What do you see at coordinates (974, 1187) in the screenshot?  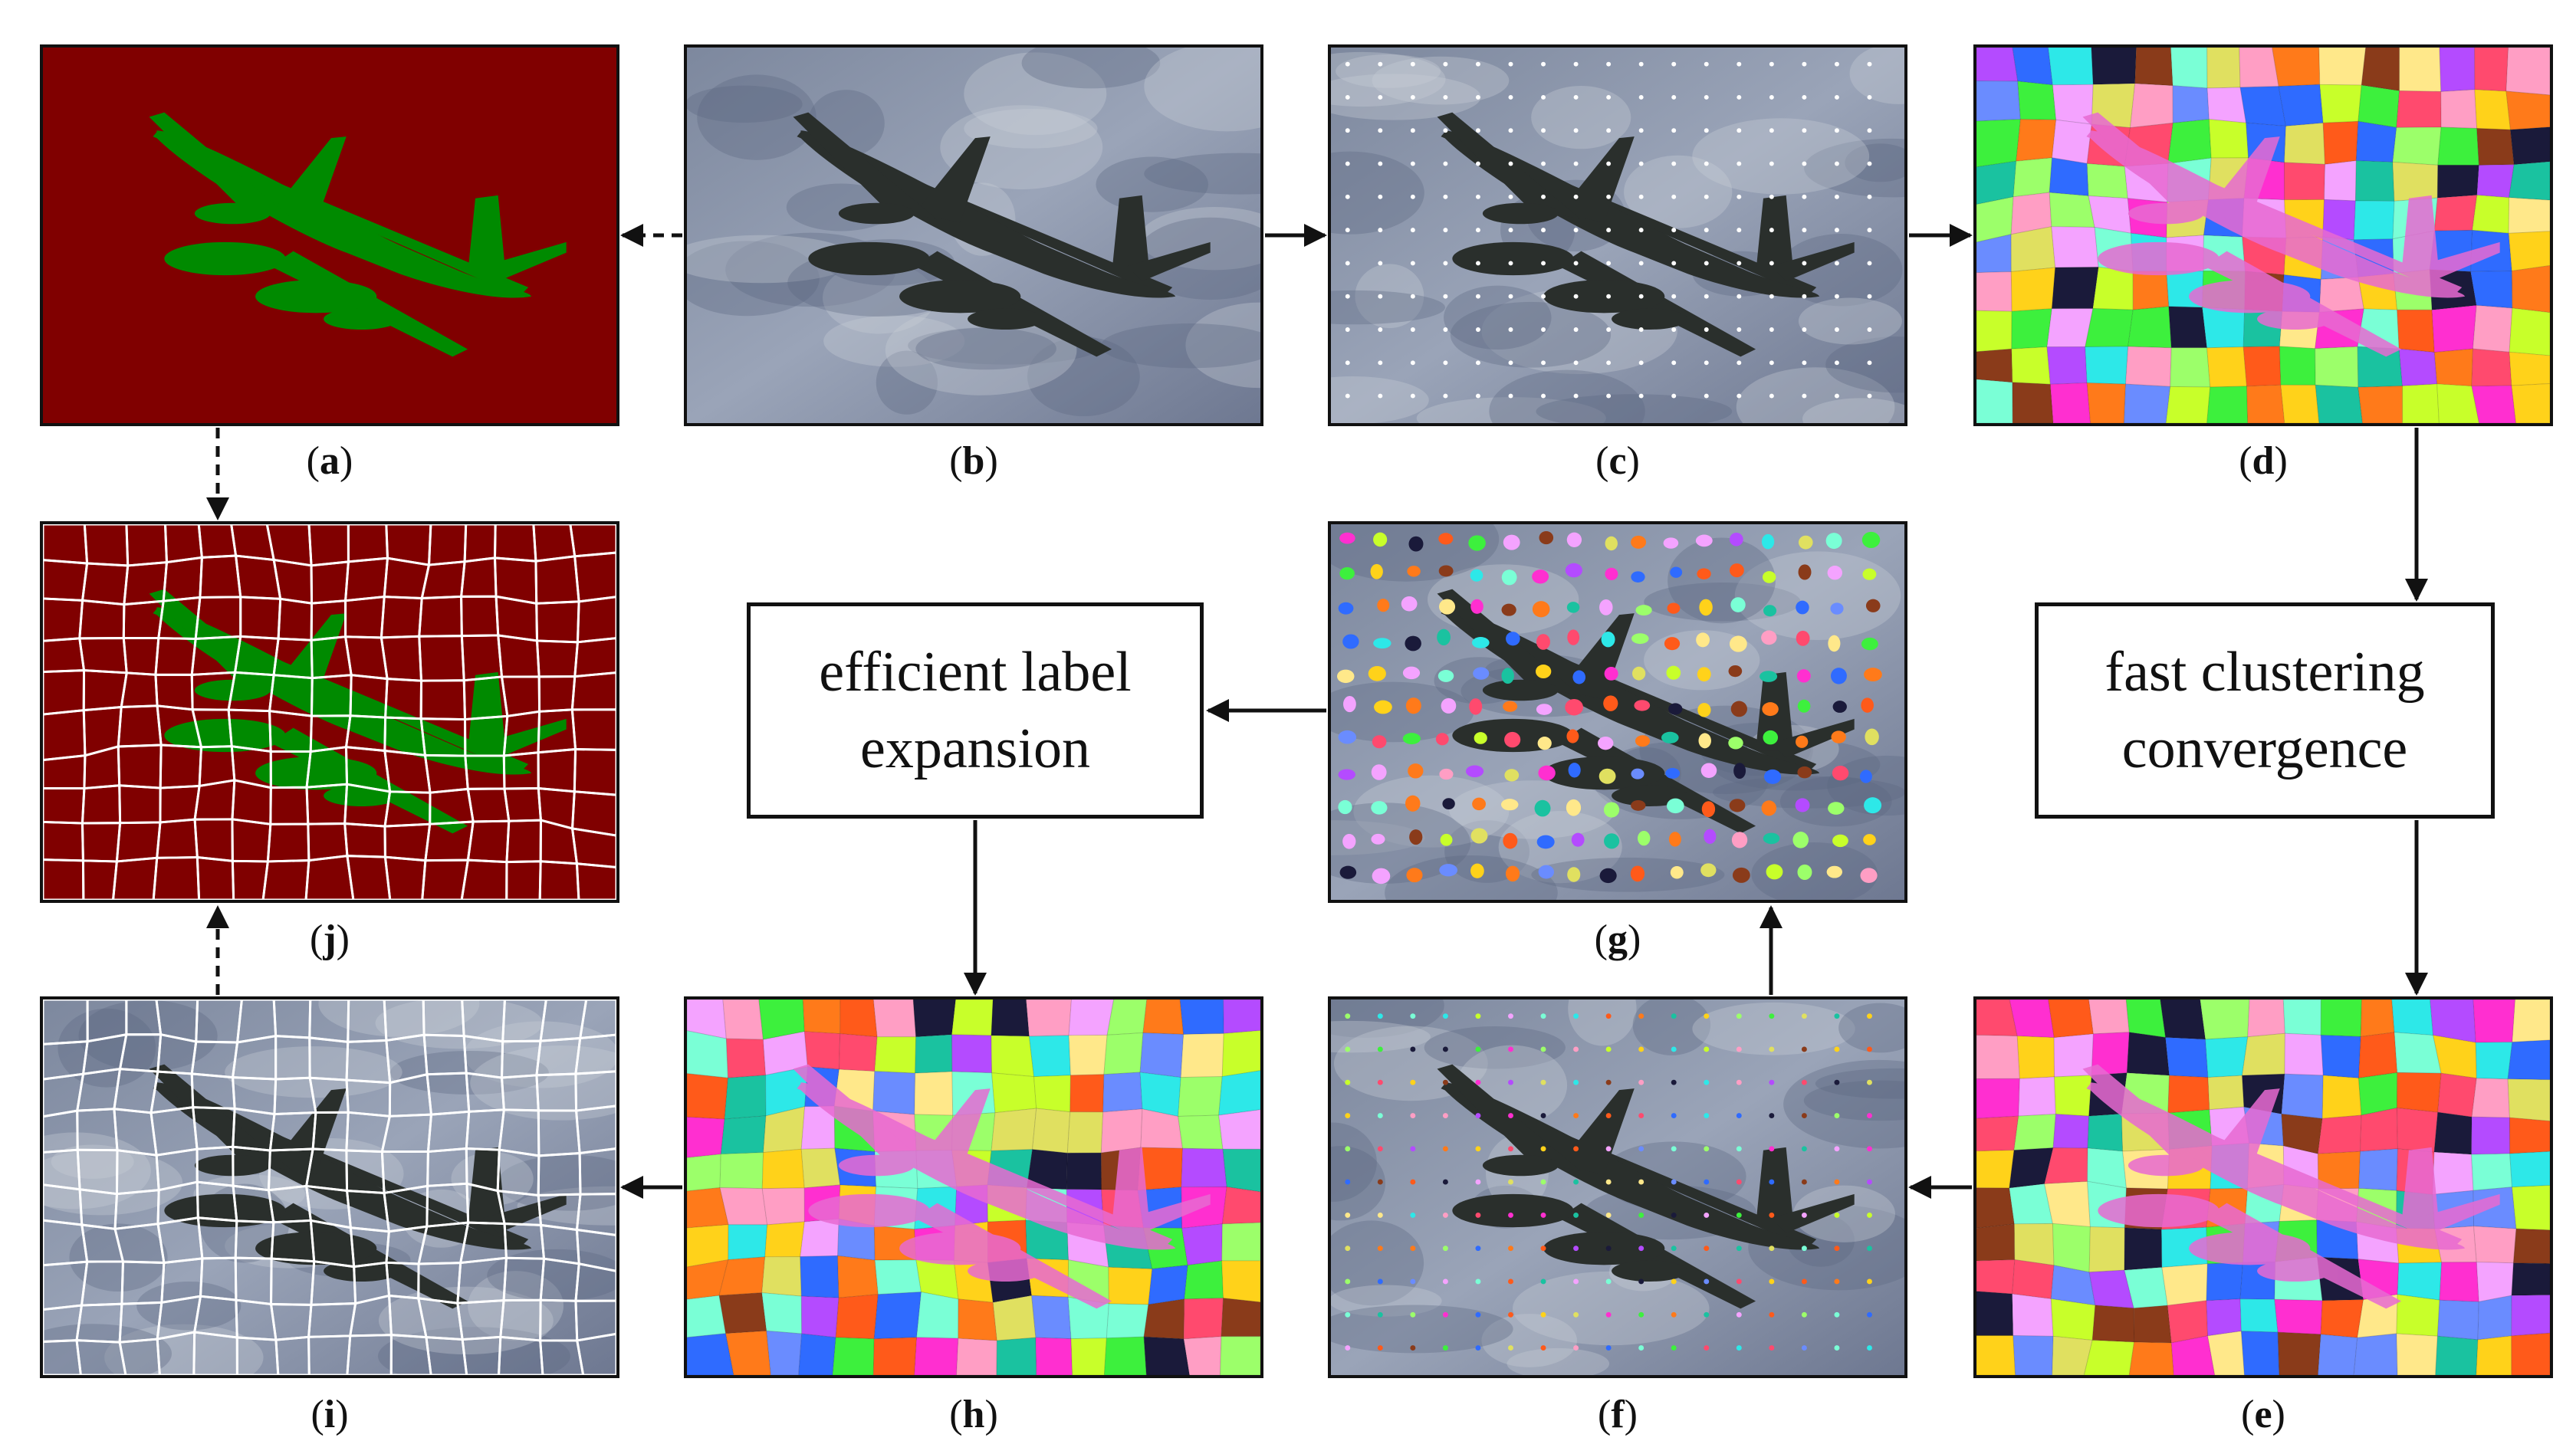 I see `panel-h-expanded-labels` at bounding box center [974, 1187].